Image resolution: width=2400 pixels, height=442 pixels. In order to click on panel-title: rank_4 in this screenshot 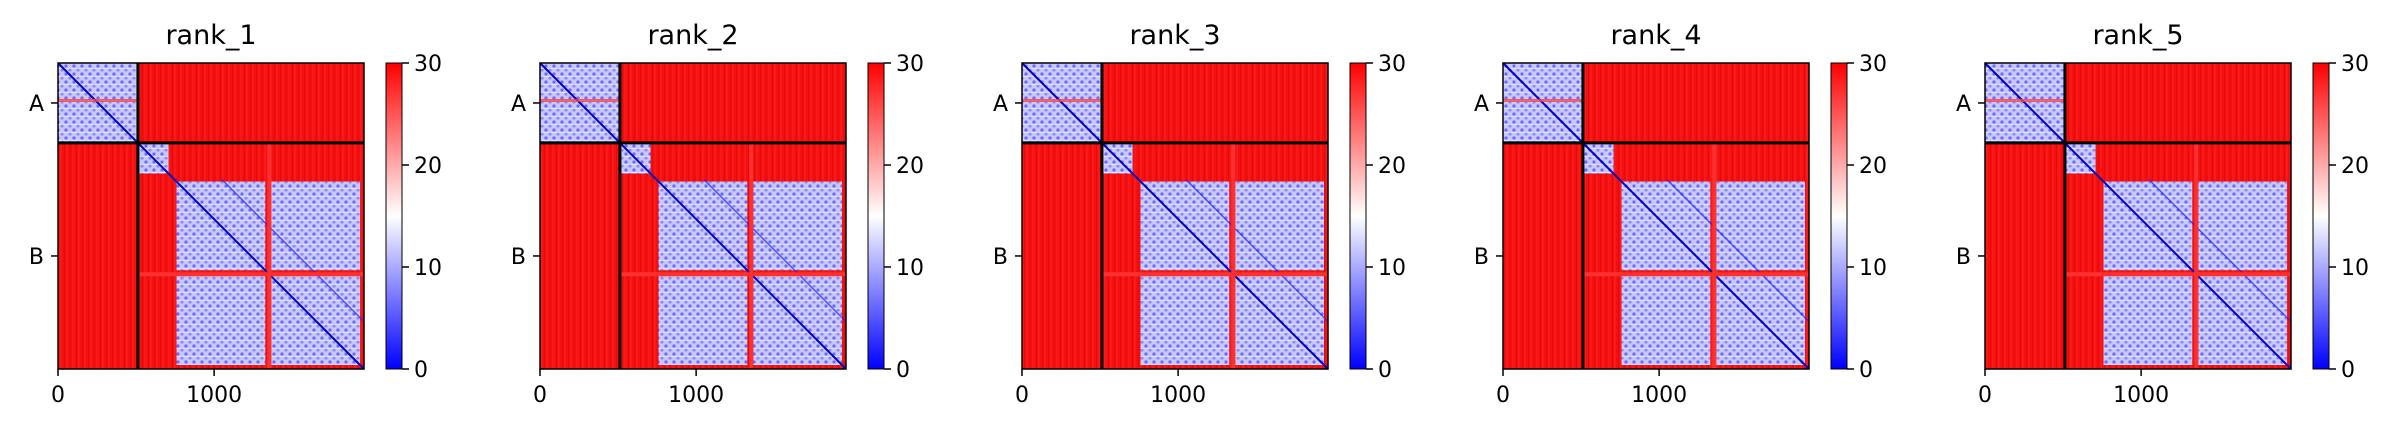, I will do `click(1655, 35)`.